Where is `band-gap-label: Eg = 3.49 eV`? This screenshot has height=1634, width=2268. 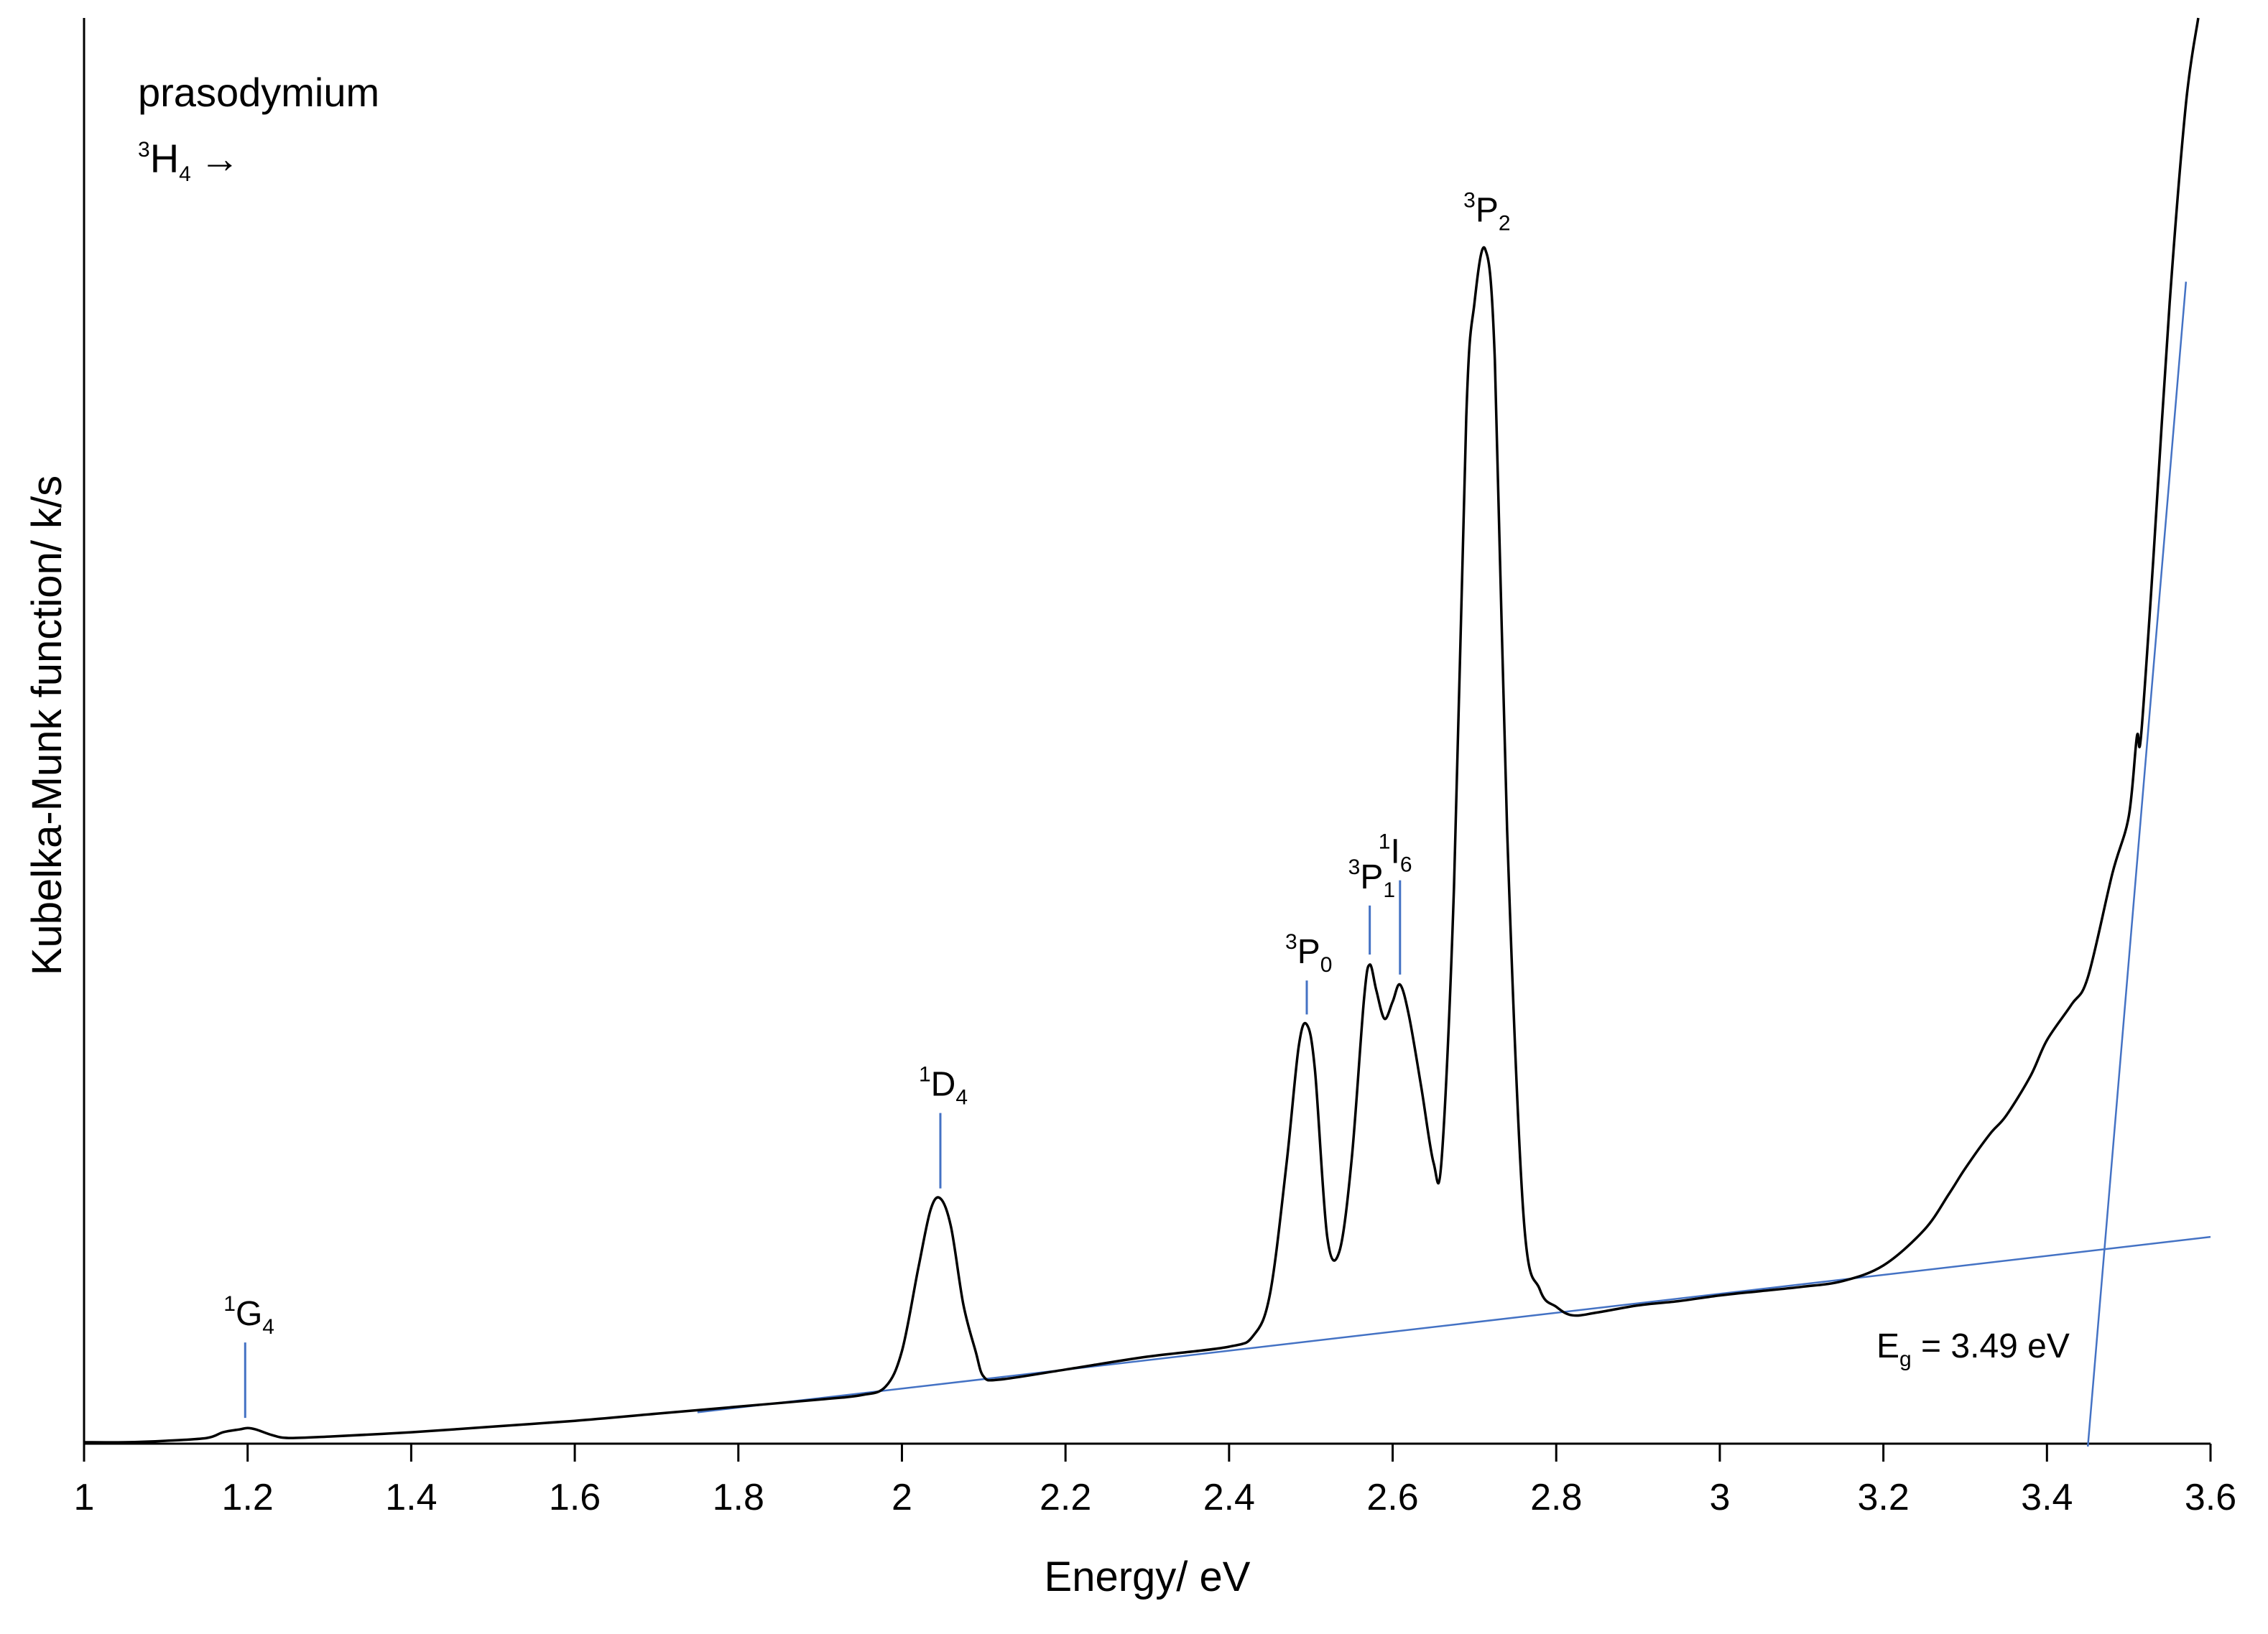 band-gap-label: Eg = 3.49 eV is located at coordinates (1973, 1349).